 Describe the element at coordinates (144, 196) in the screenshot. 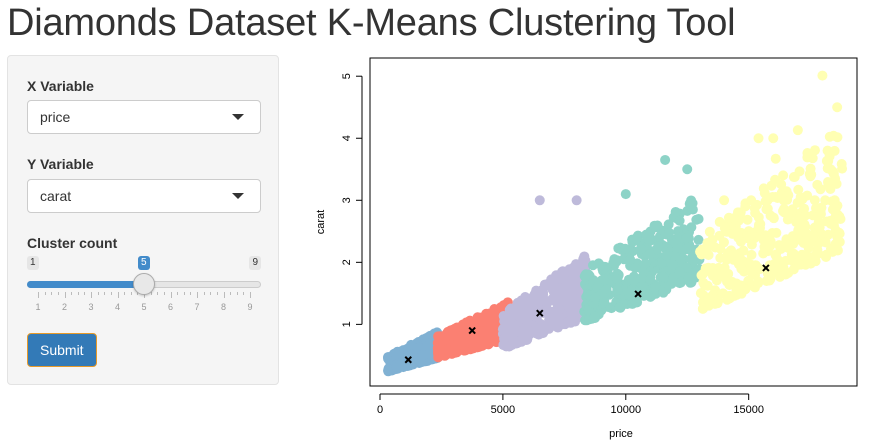

I see `y-variable-select: carat` at that location.